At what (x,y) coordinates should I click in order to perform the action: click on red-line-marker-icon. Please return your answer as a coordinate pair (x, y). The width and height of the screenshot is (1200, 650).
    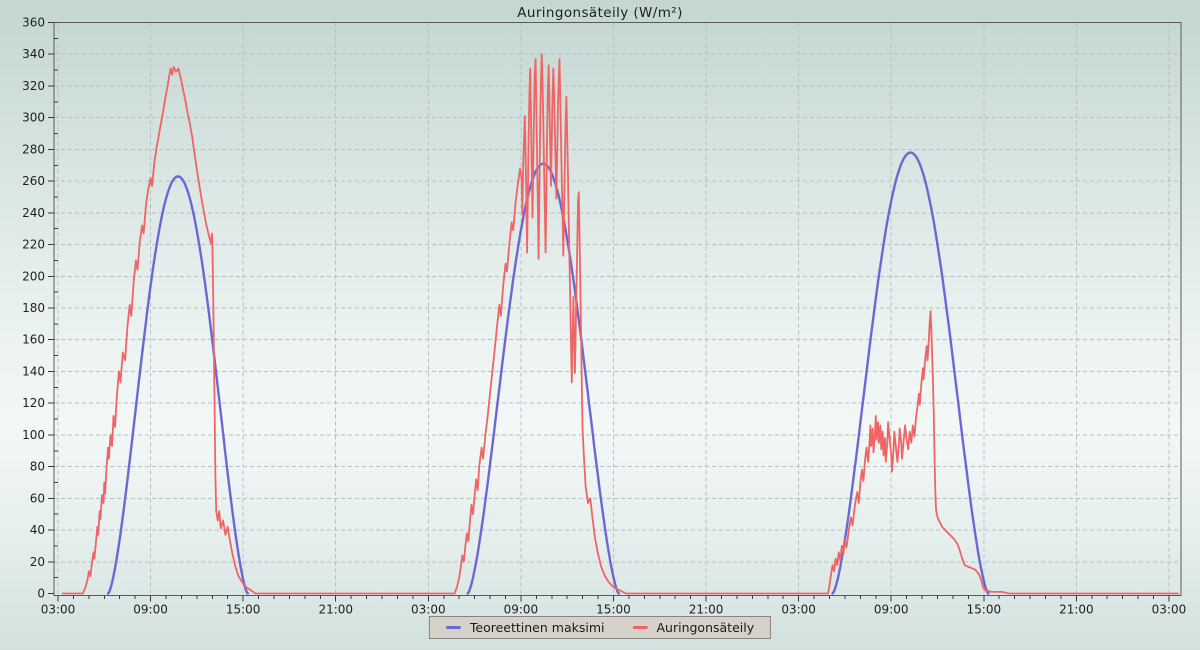
    Looking at the image, I should click on (640, 627).